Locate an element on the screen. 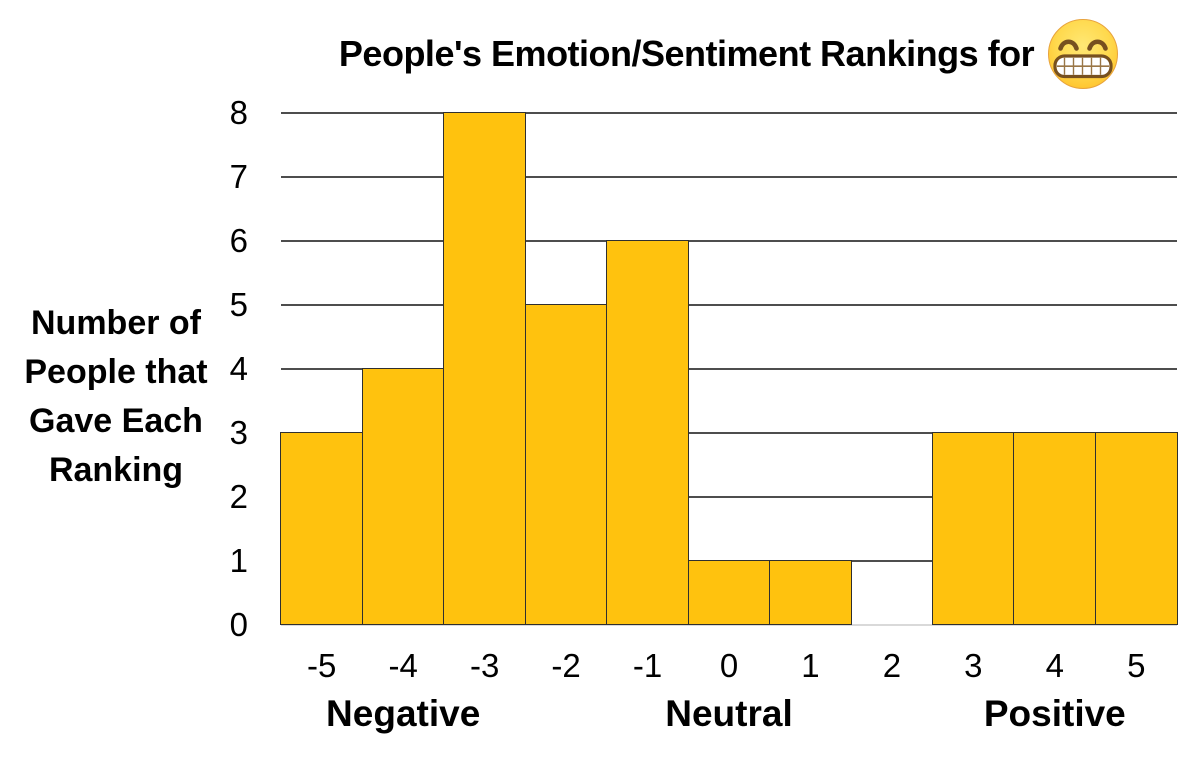  chart-title-row: People's Emotion/Sentiment Rankings for is located at coordinates (729, 54).